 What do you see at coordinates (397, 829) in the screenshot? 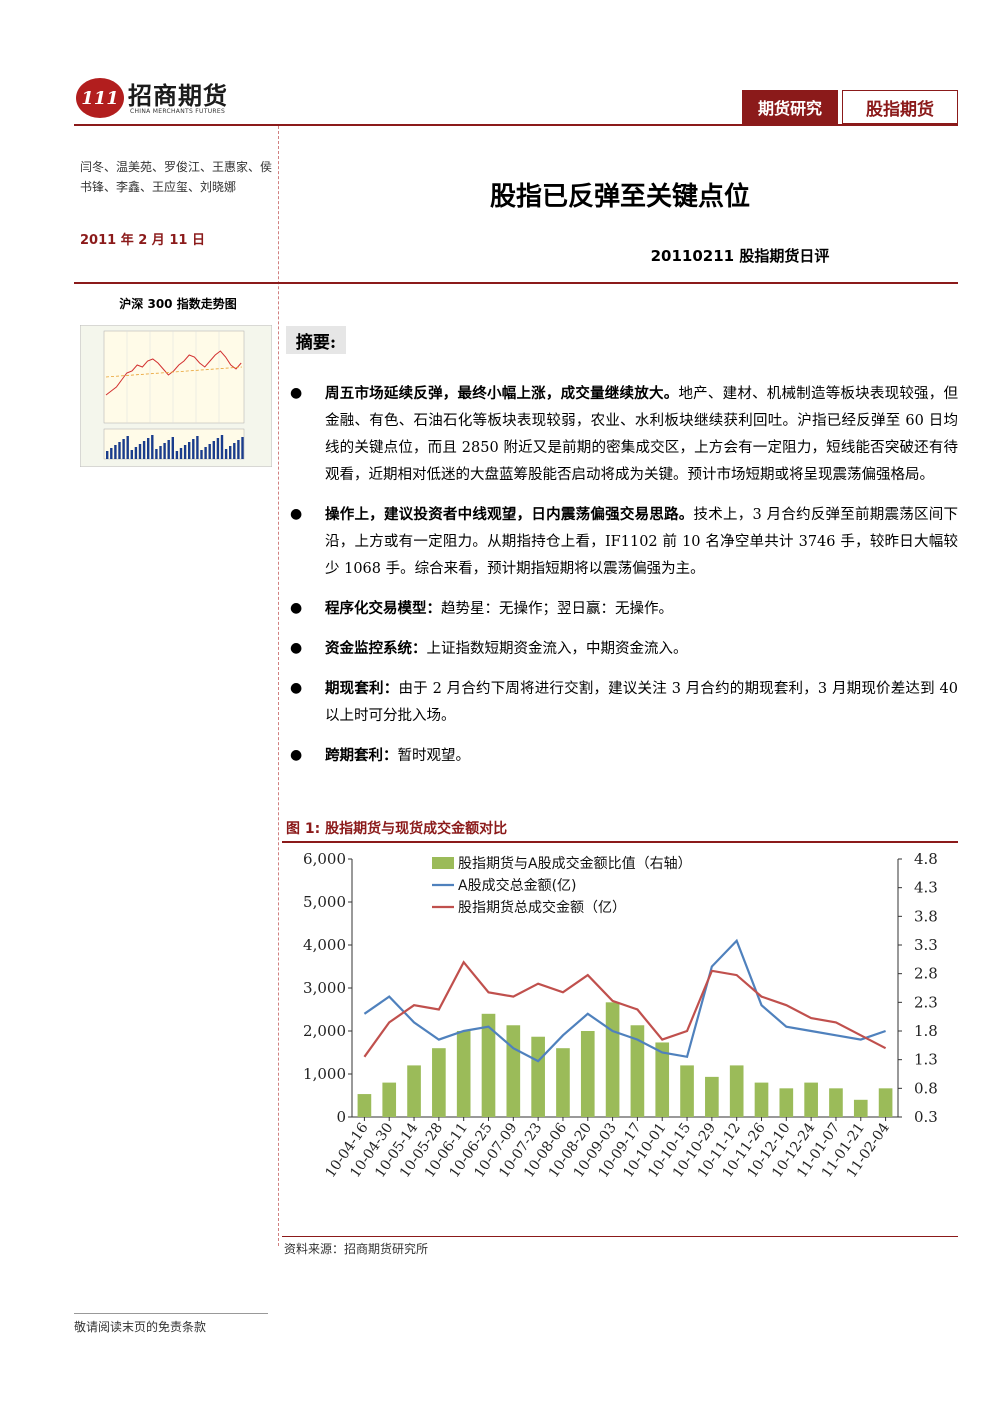
I see `figure-title: 图 1: 股指期货与现货成交金额对比` at bounding box center [397, 829].